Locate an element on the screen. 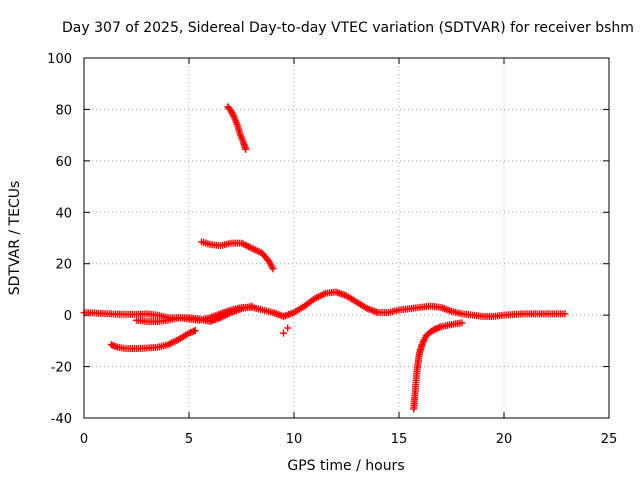 The width and height of the screenshot is (640, 480). y-tick-label: 0 is located at coordinates (68, 316).